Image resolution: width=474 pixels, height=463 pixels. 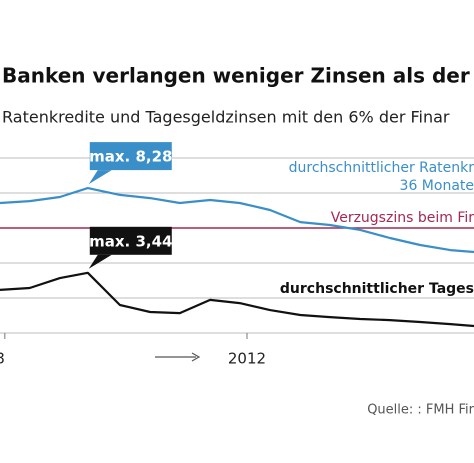 What do you see at coordinates (377, 289) in the screenshot?
I see `series-label: durchschnittlicher Tages` at bounding box center [377, 289].